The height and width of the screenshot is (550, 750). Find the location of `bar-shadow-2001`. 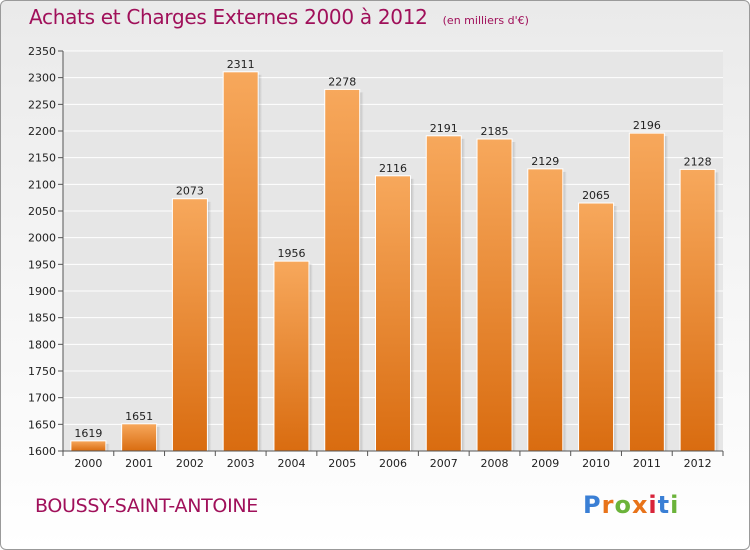

bar-shadow-2001 is located at coordinates (158, 438).